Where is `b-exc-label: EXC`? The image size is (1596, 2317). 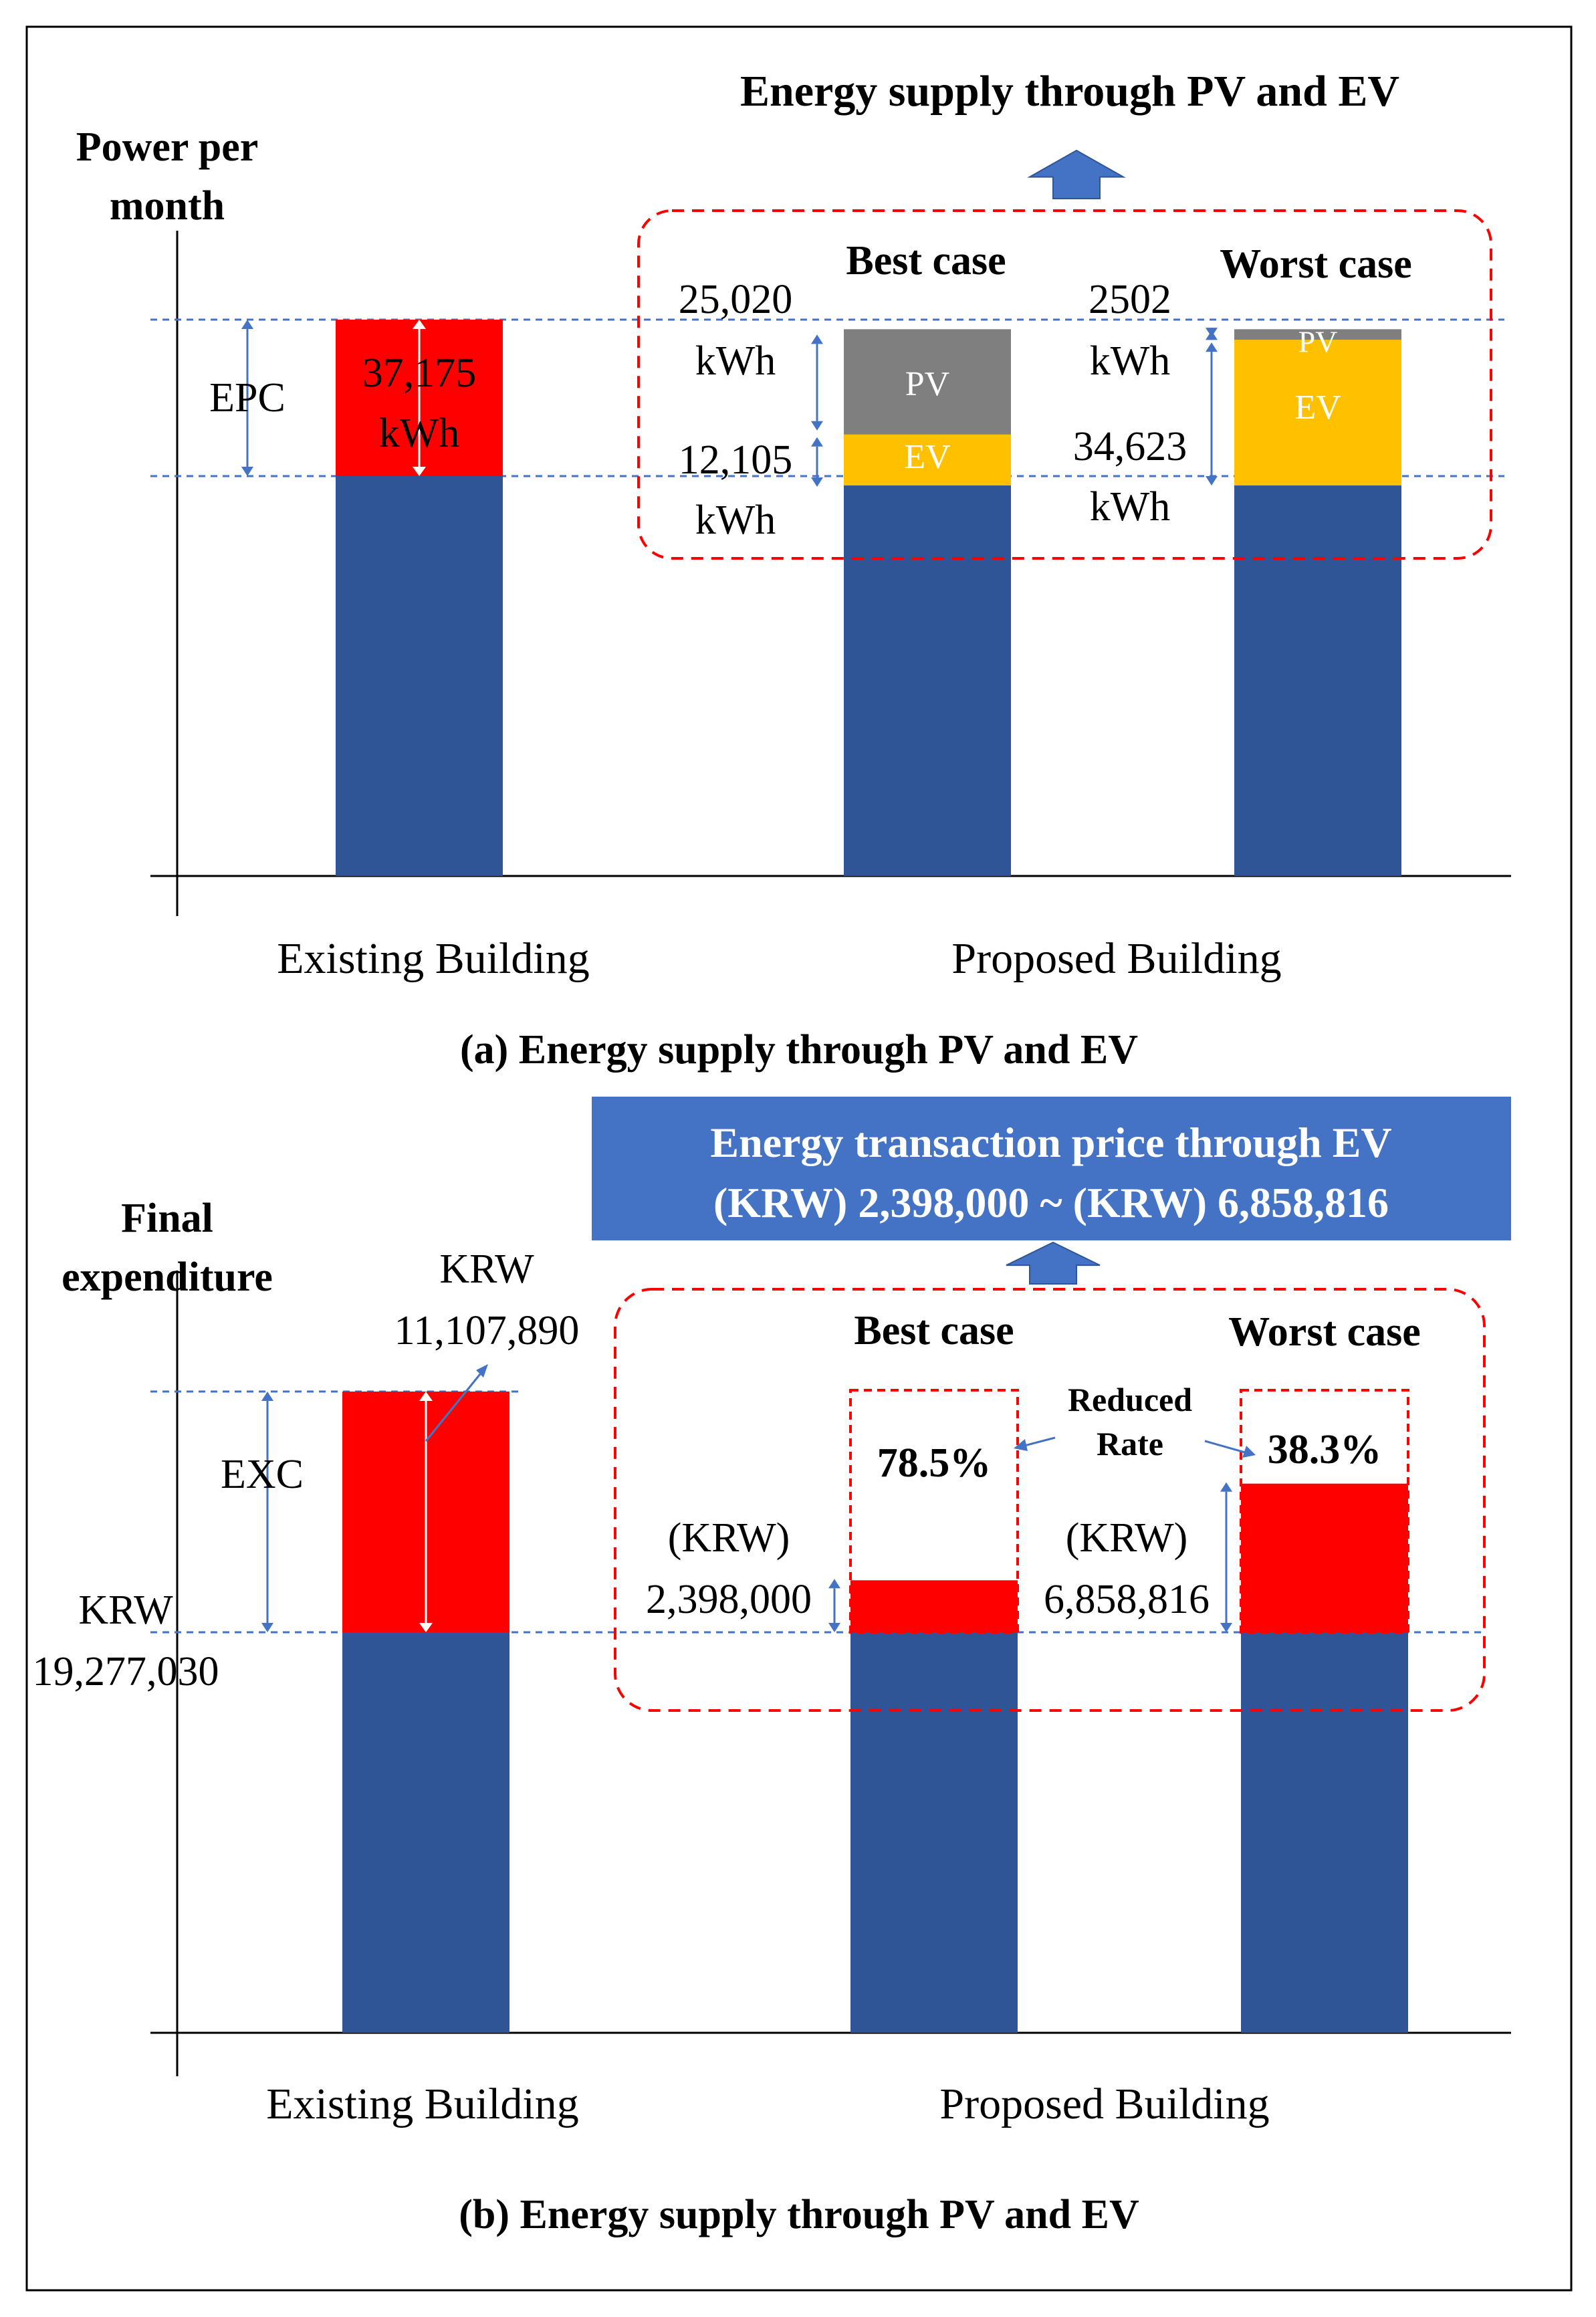 b-exc-label: EXC is located at coordinates (262, 1475).